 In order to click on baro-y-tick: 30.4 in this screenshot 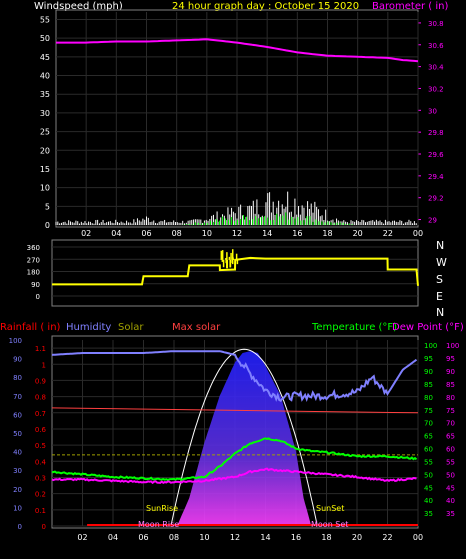, I will do `click(436, 68)`.